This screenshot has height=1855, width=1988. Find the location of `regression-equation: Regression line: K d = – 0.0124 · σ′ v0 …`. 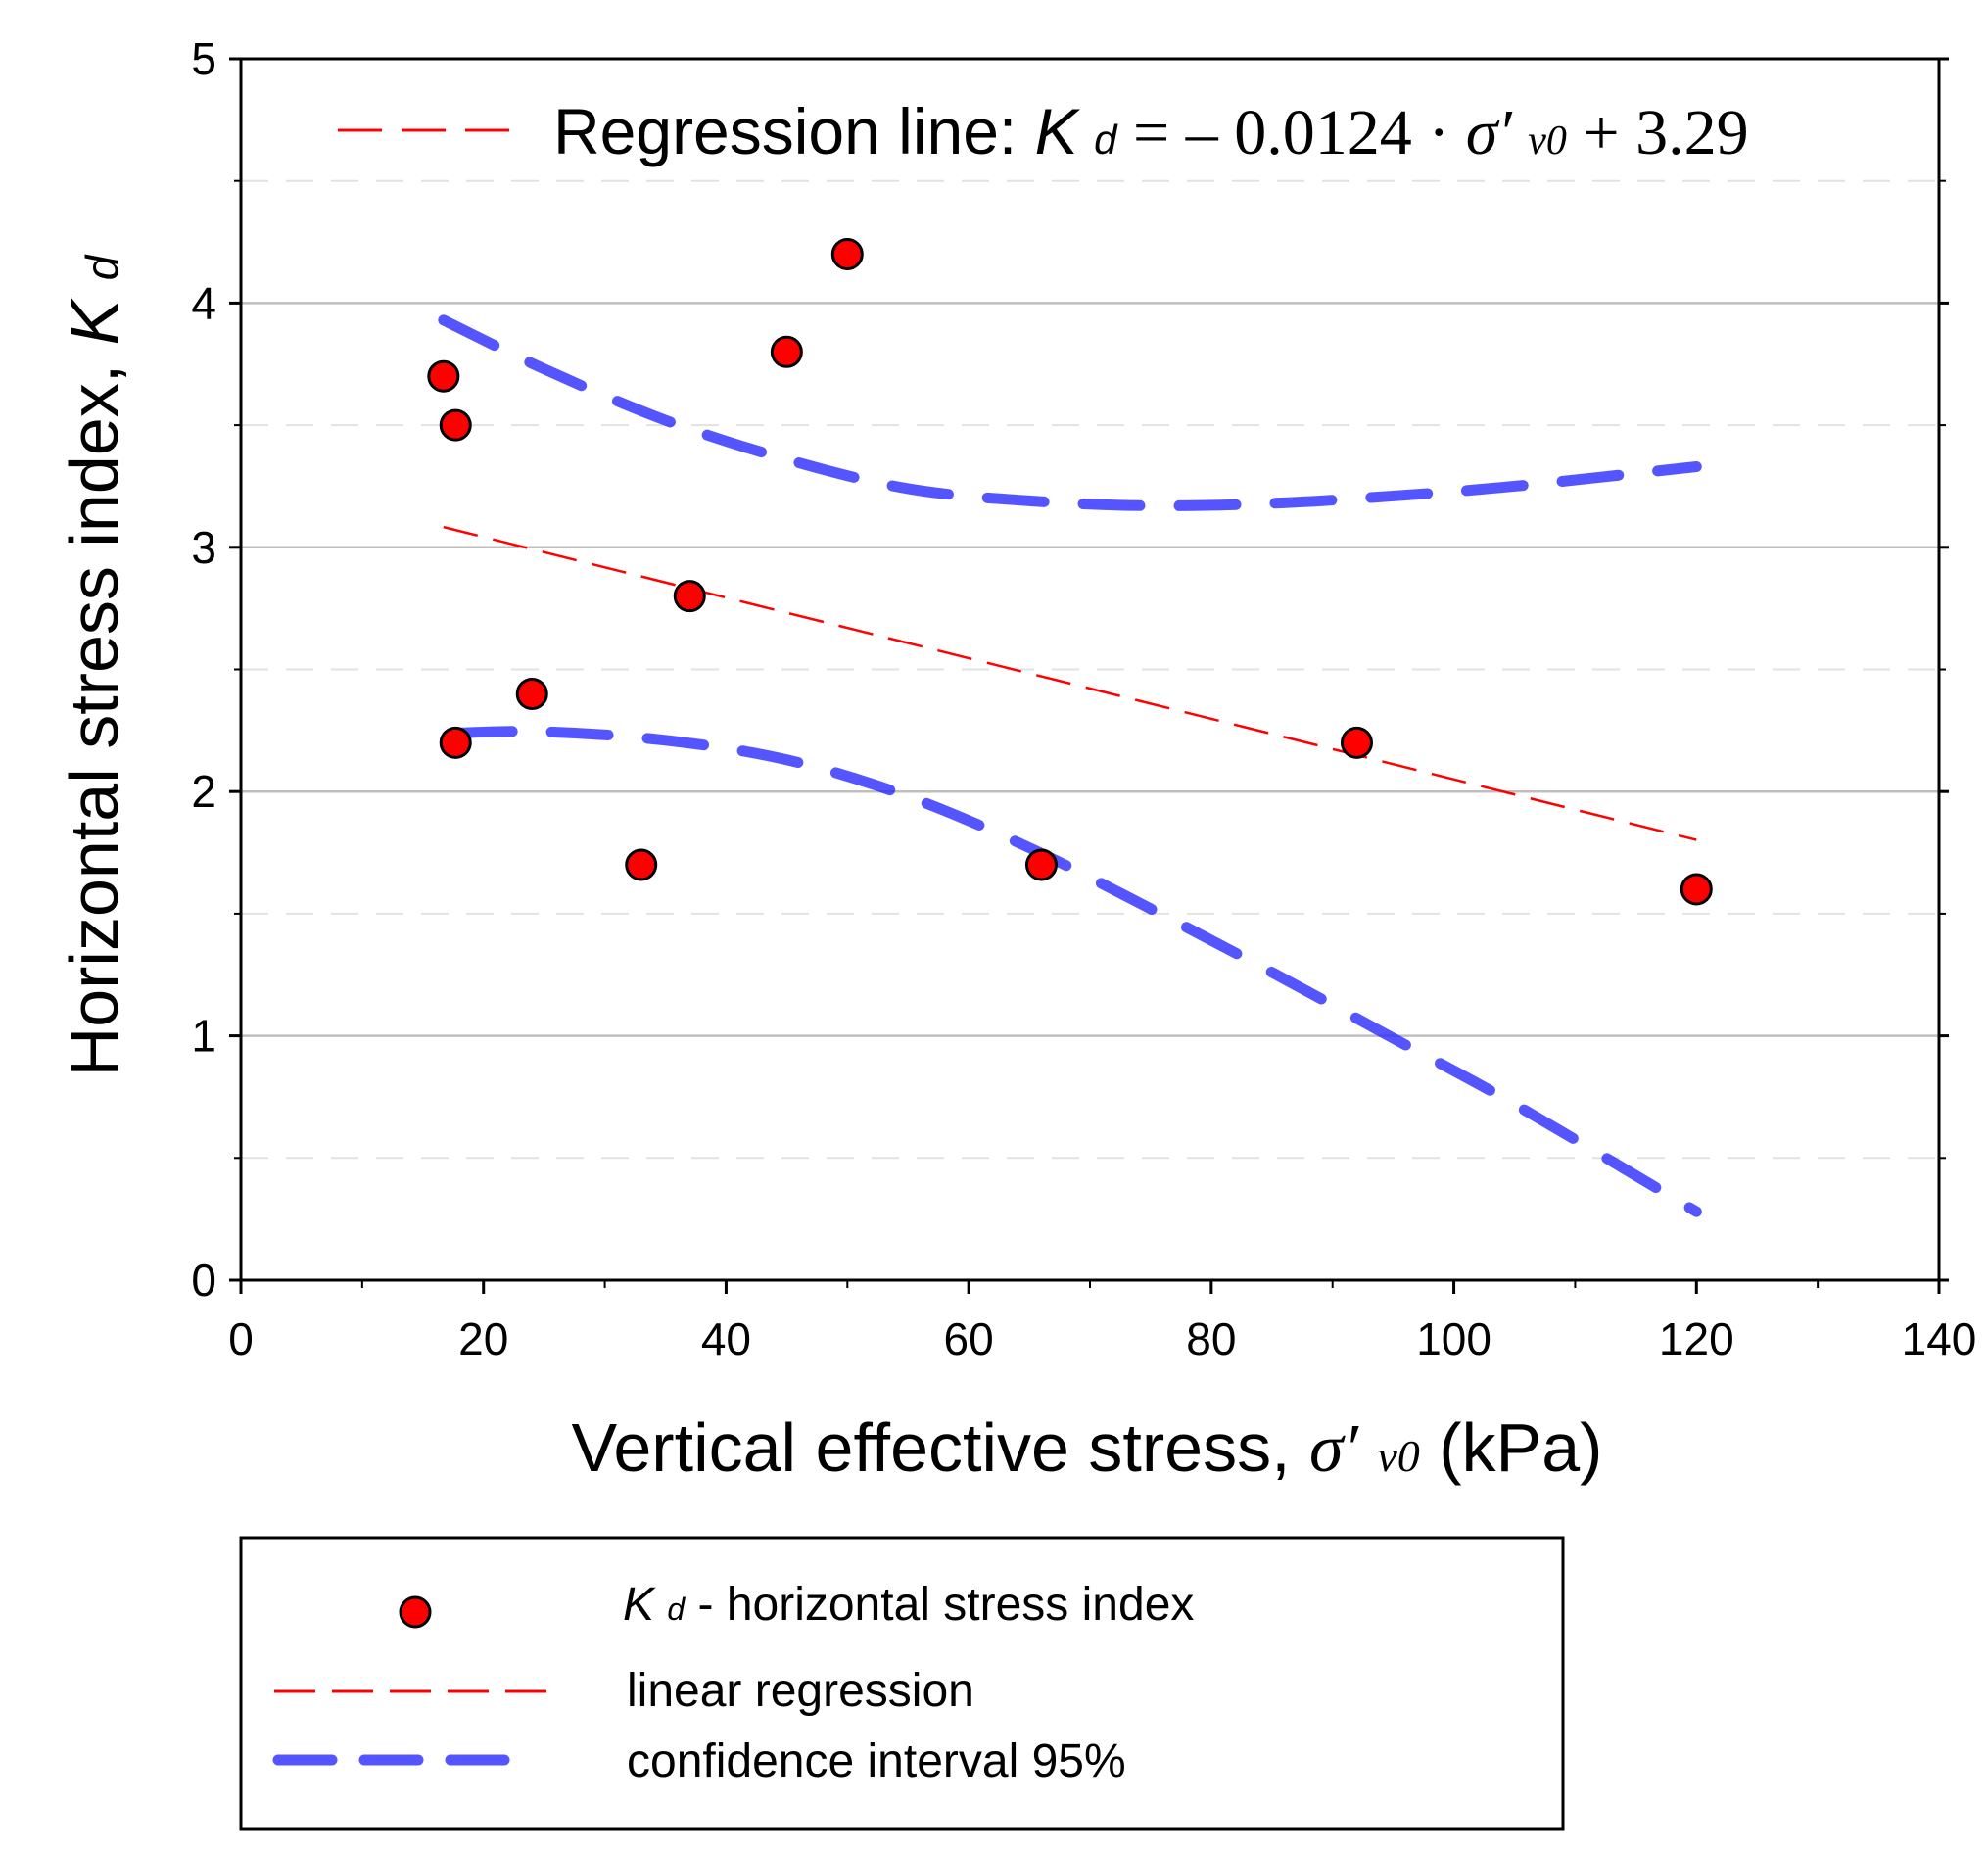

regression-equation: Regression line: K d = – 0.0124 · σ′ v0 … is located at coordinates (1151, 131).